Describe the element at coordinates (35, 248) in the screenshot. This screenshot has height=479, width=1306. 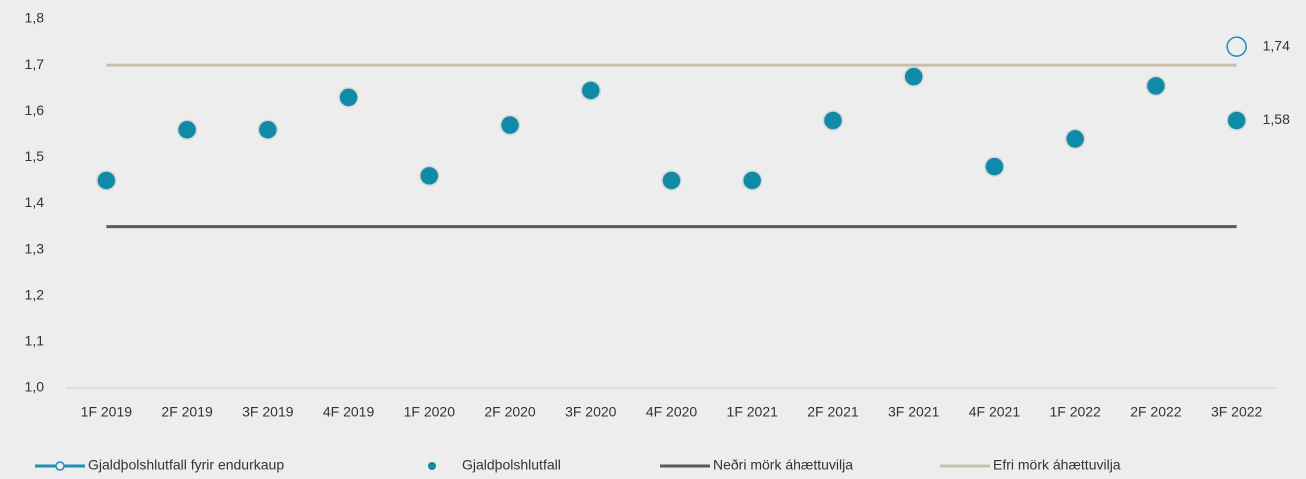
I see `y-tick-label: 1,3` at that location.